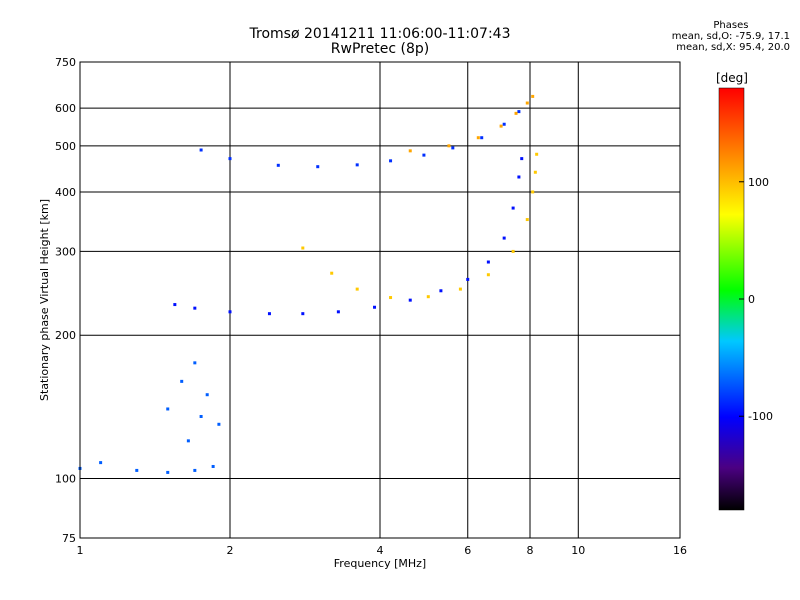 Image resolution: width=800 pixels, height=600 pixels. Describe the element at coordinates (69, 538) in the screenshot. I see `y-tick-label: 75` at that location.